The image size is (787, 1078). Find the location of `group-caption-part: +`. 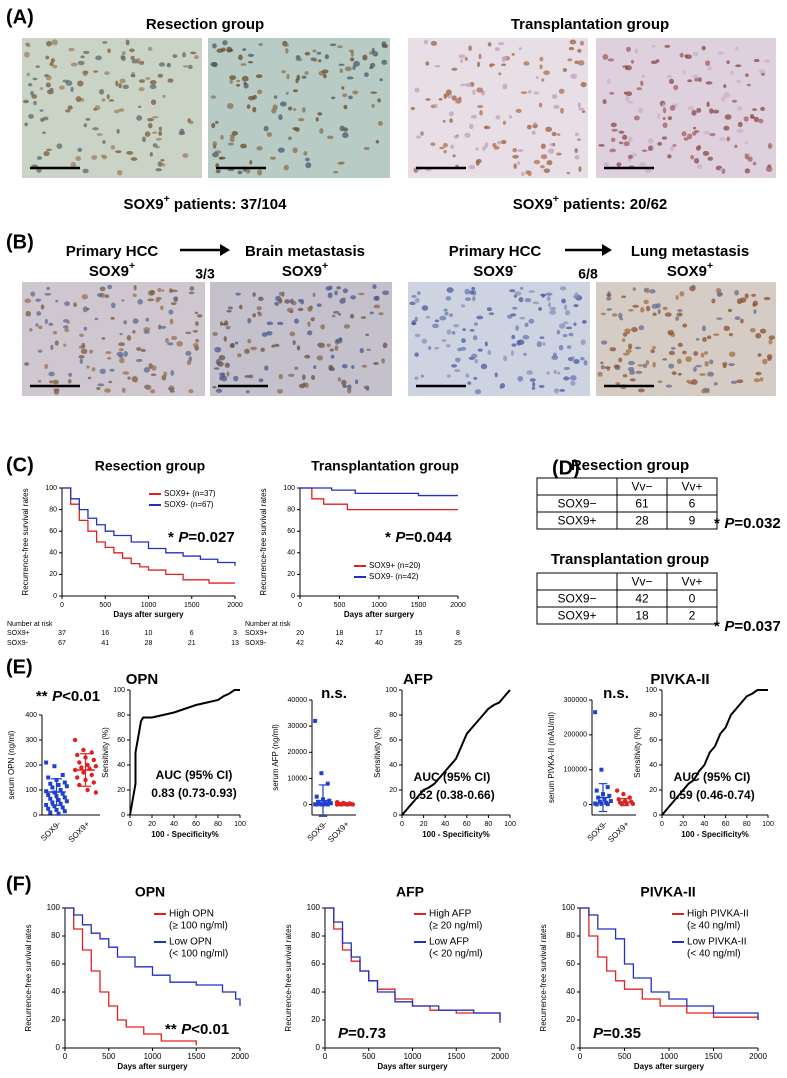

group-caption-part: + is located at coordinates (556, 199).